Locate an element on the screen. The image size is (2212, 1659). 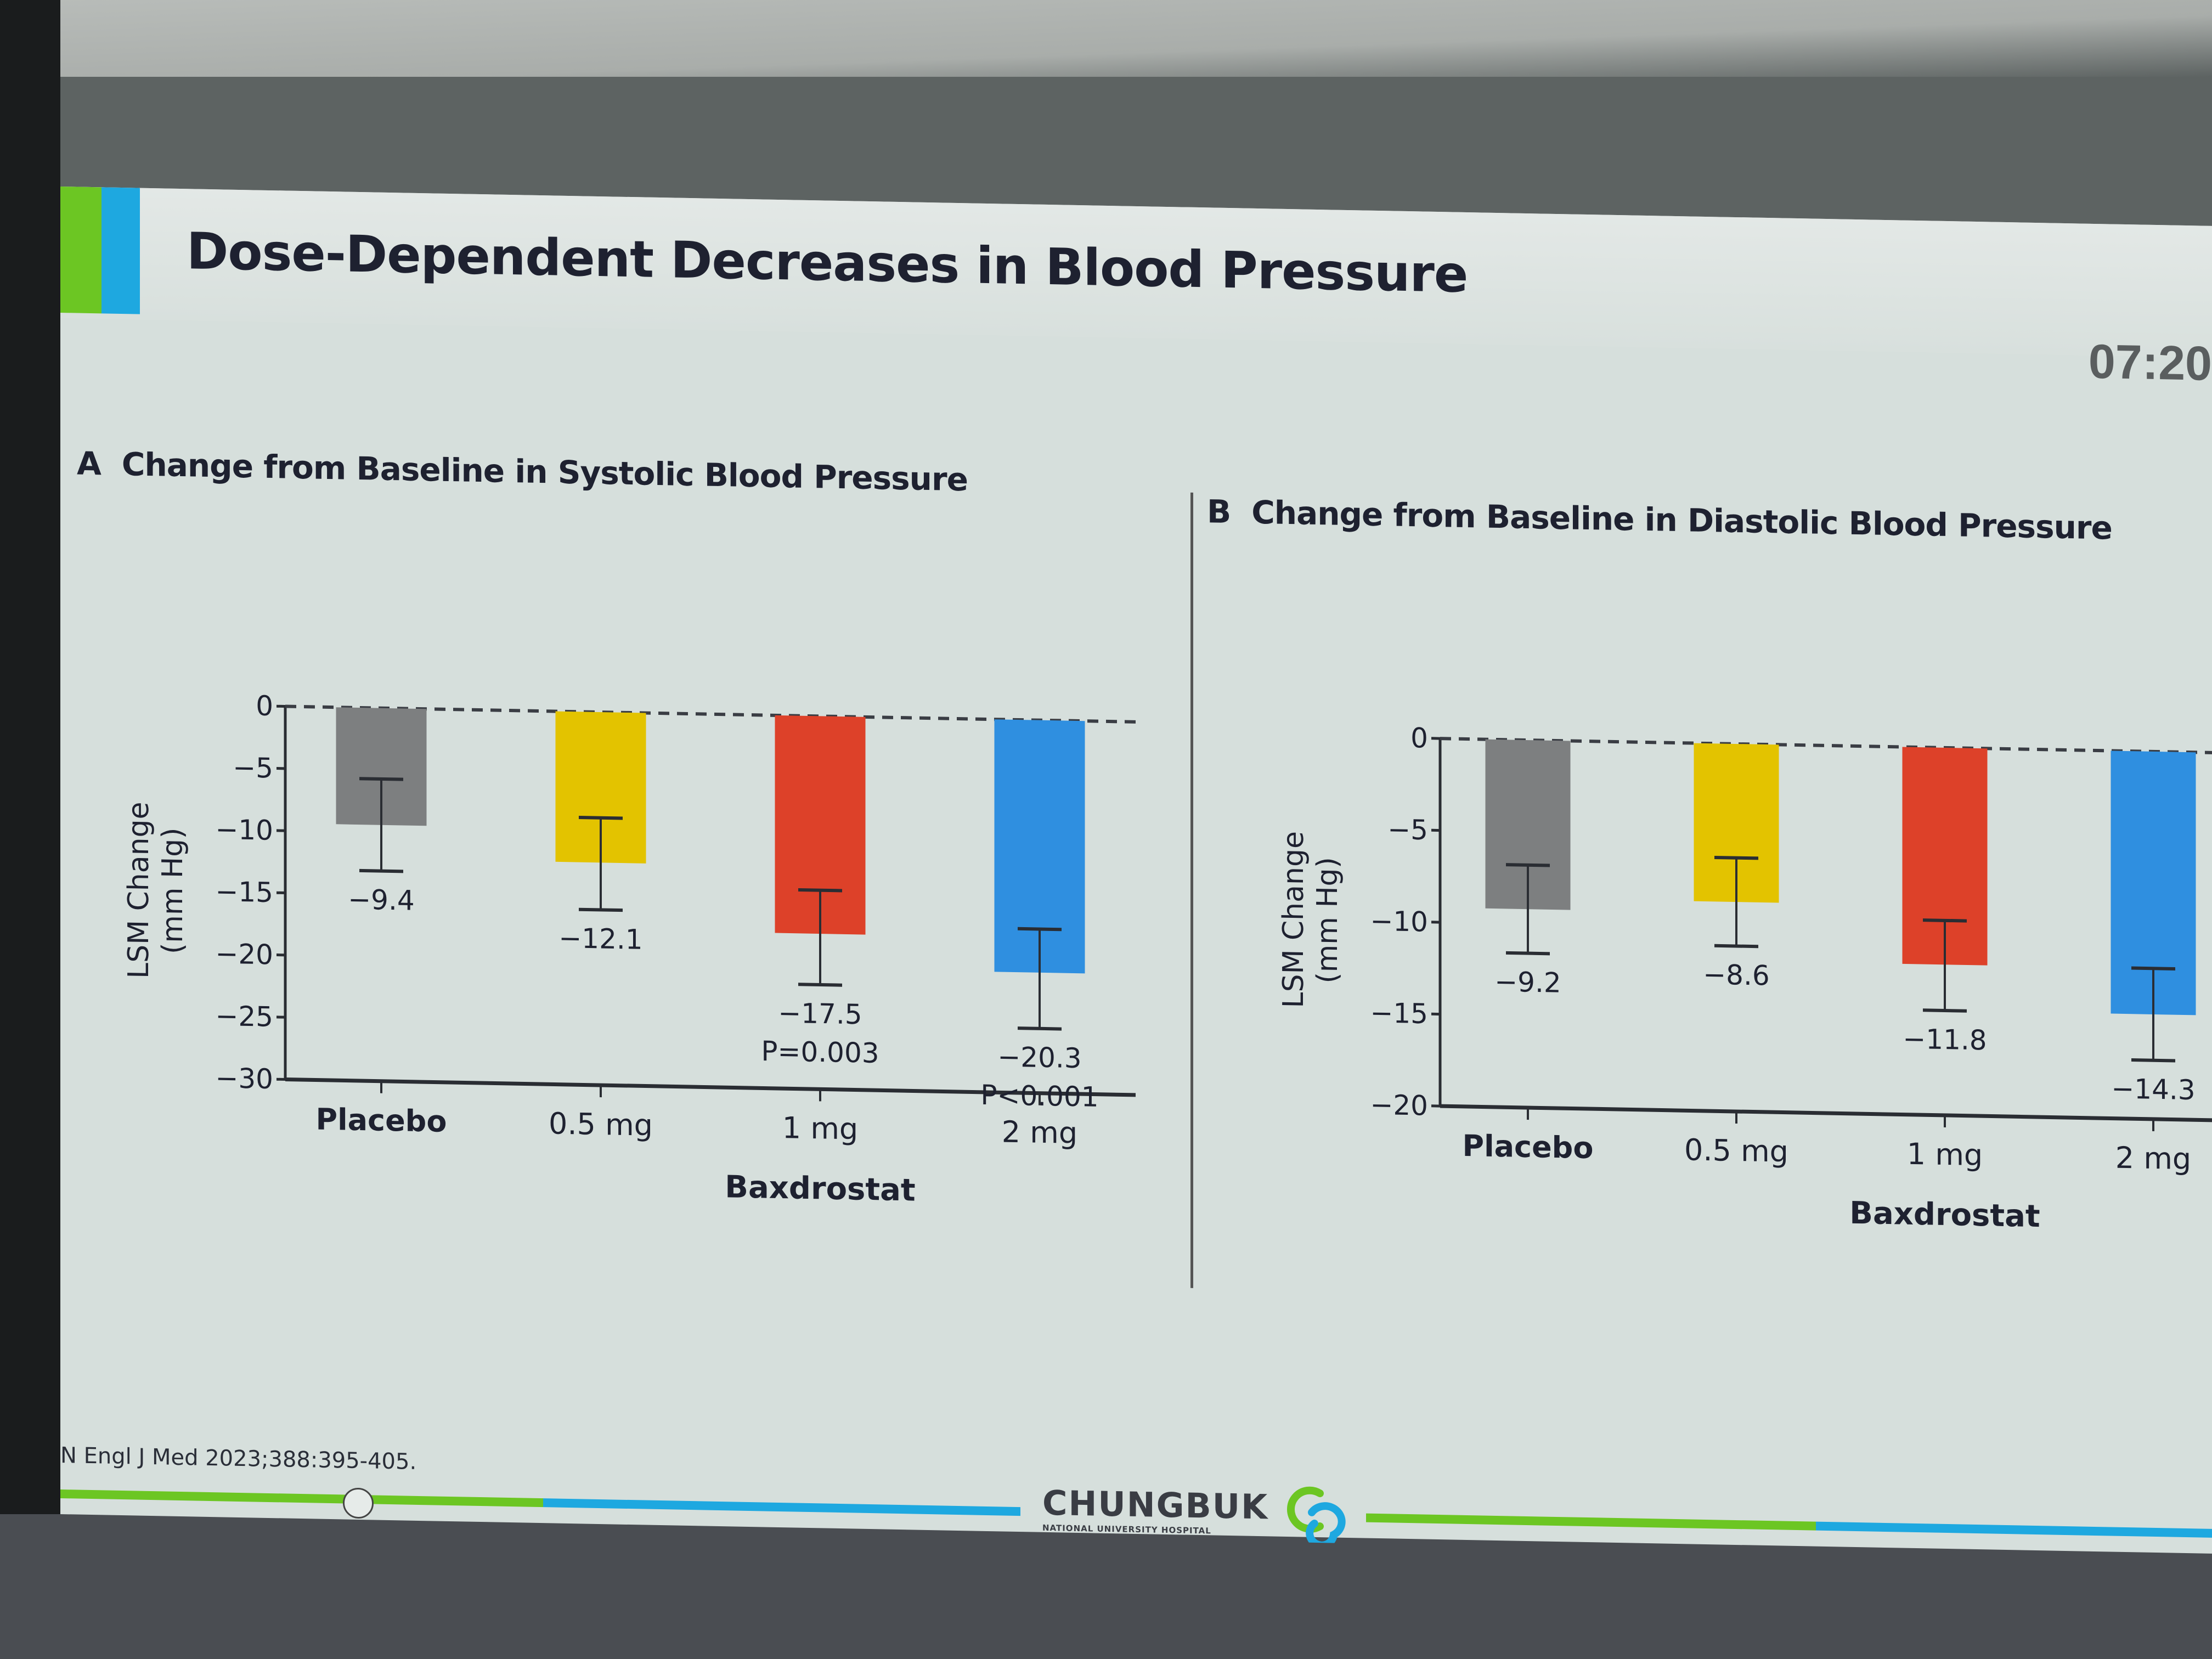
panel-a-letter: A is located at coordinates (89, 464).